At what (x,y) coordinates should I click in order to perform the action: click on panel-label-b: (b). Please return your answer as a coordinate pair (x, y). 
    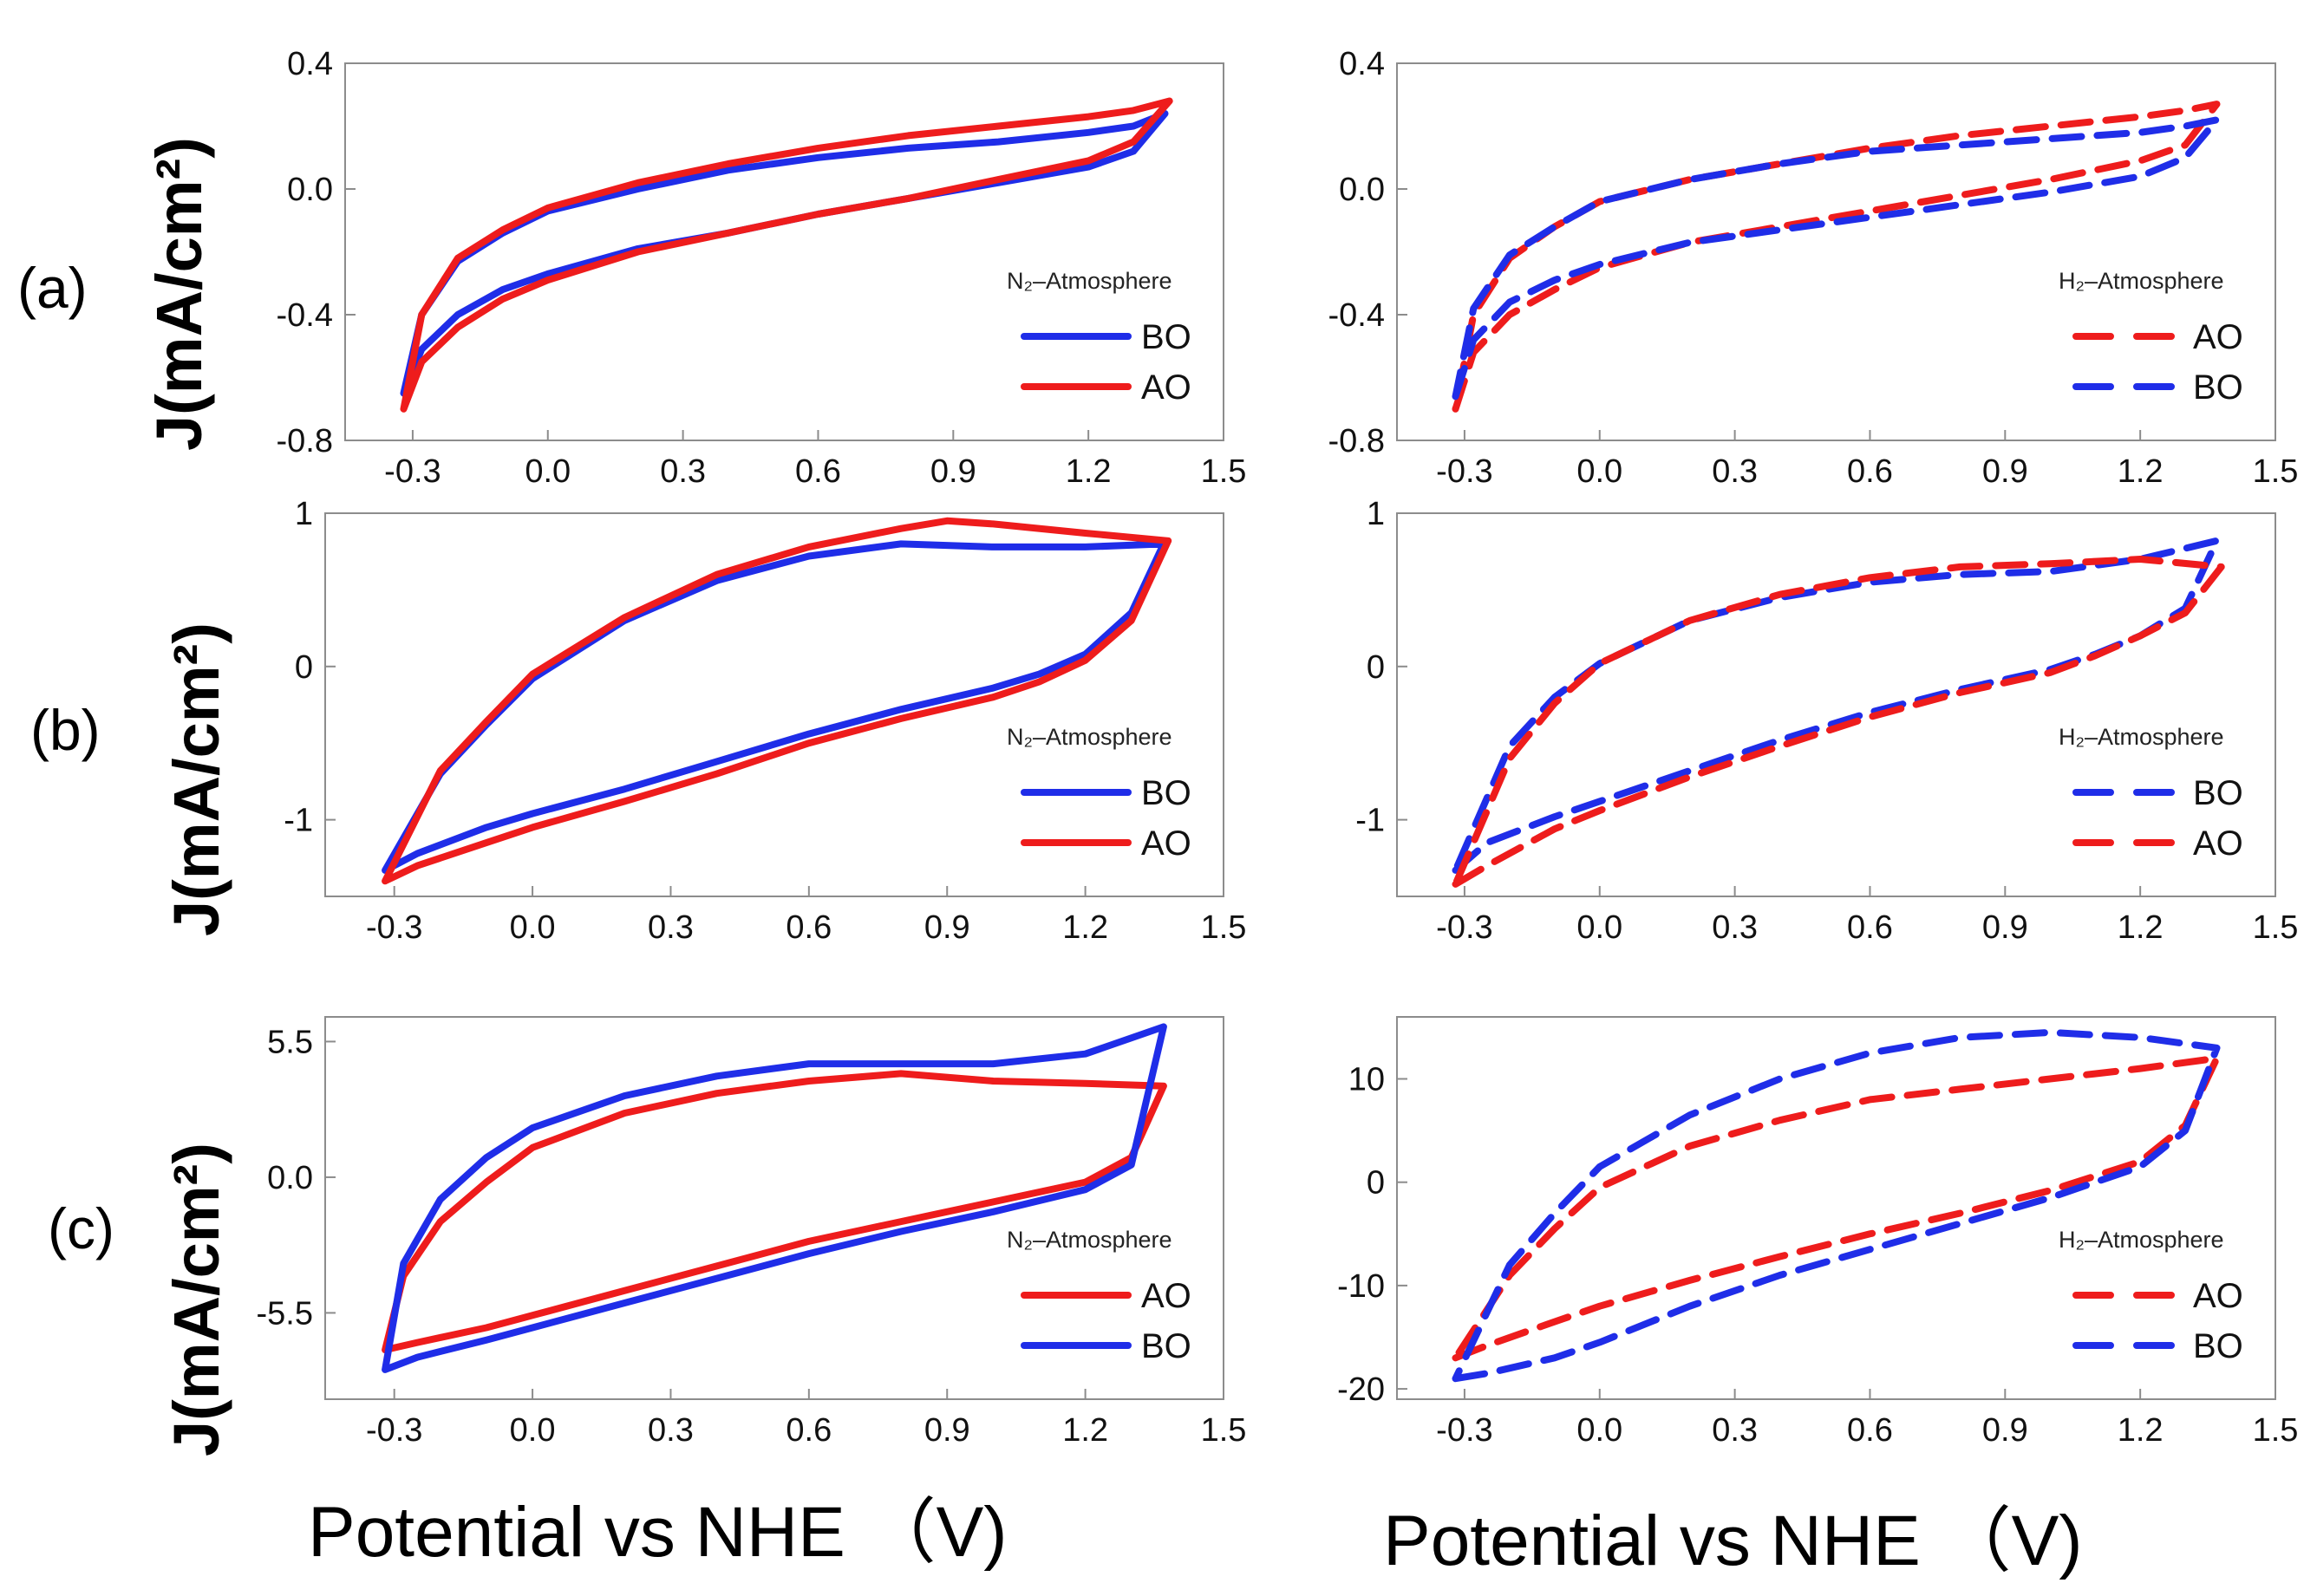
    Looking at the image, I should click on (65, 730).